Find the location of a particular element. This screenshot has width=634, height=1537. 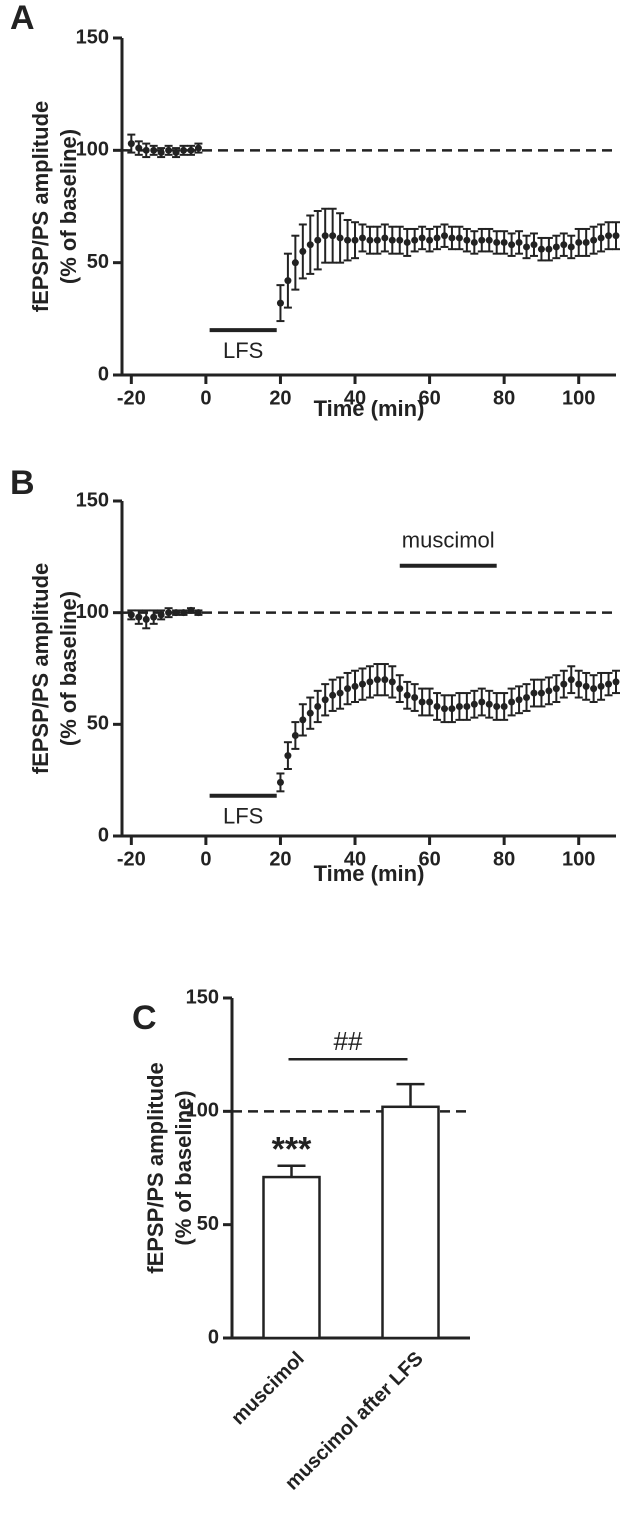

x-axis-title: Time (min) is located at coordinates (369, 873).